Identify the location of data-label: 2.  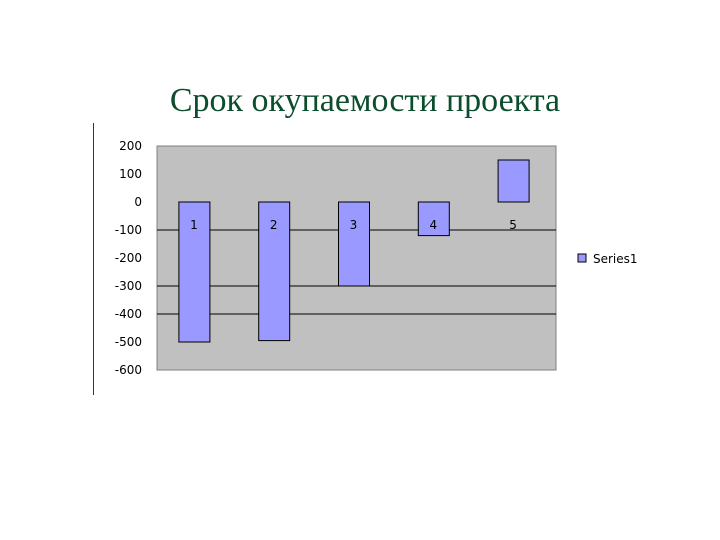
(274, 225).